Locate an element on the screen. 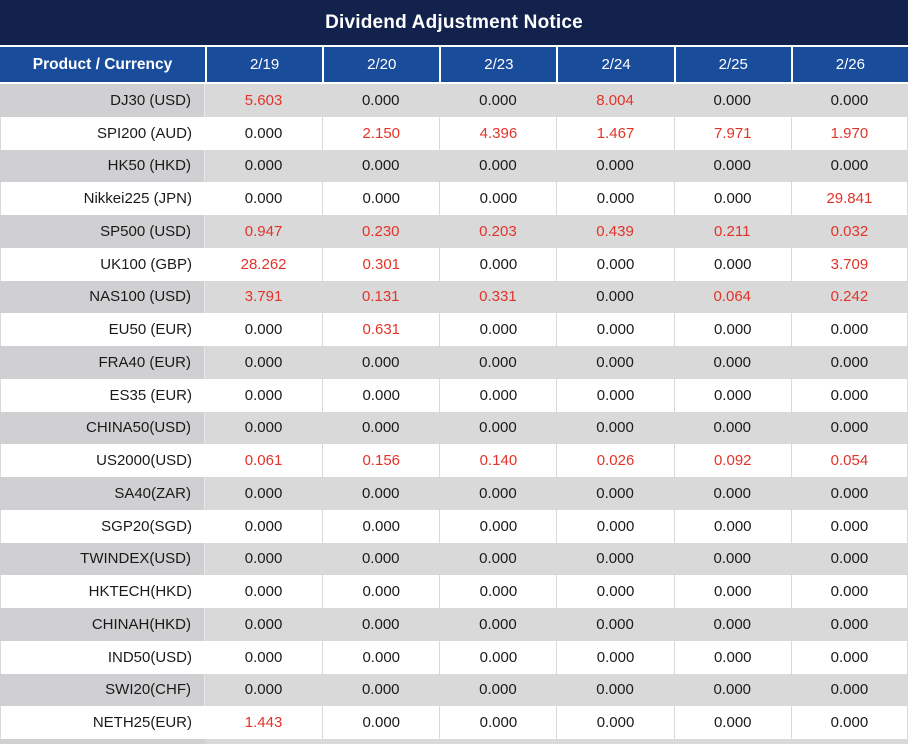  header-cell-product-currency: Product / Currency is located at coordinates (102, 64).